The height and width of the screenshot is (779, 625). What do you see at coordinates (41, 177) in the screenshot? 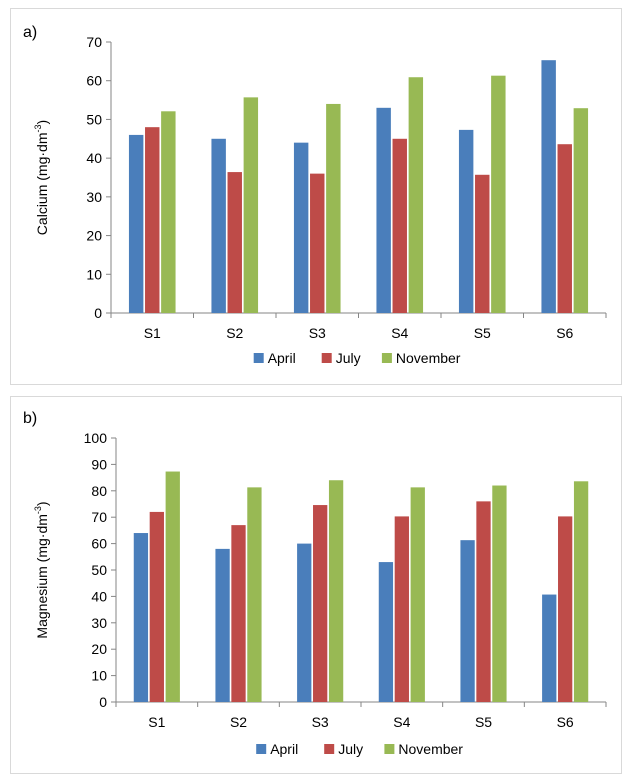
I see `y-axis-label: Calcium (mg·dm-3)` at bounding box center [41, 177].